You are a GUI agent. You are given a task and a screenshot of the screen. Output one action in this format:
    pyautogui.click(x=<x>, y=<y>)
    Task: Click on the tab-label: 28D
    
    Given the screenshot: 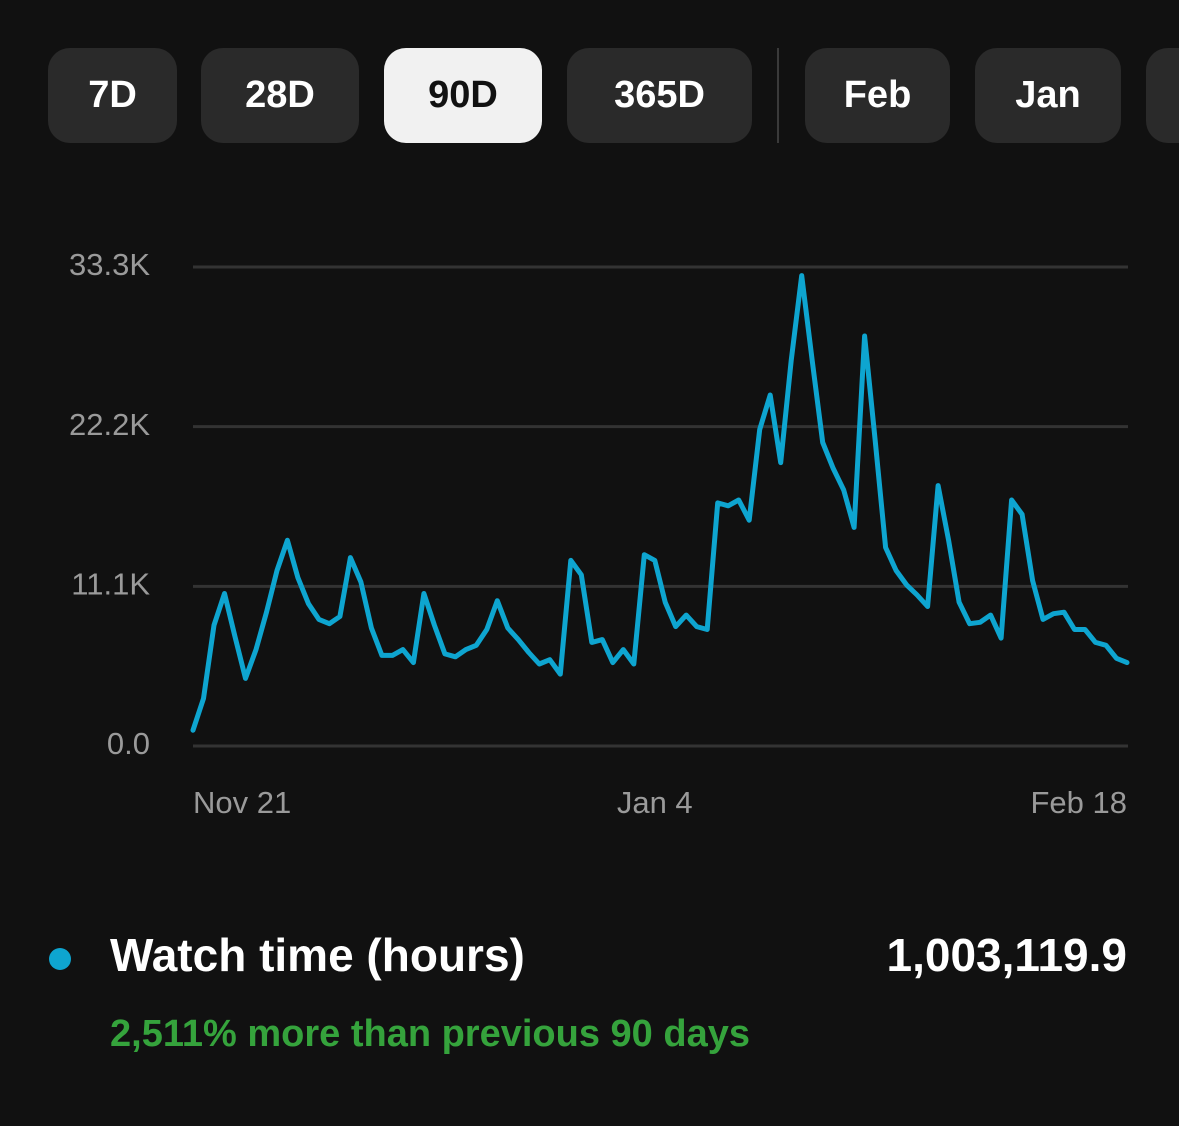 What is the action you would take?
    pyautogui.click(x=280, y=95)
    